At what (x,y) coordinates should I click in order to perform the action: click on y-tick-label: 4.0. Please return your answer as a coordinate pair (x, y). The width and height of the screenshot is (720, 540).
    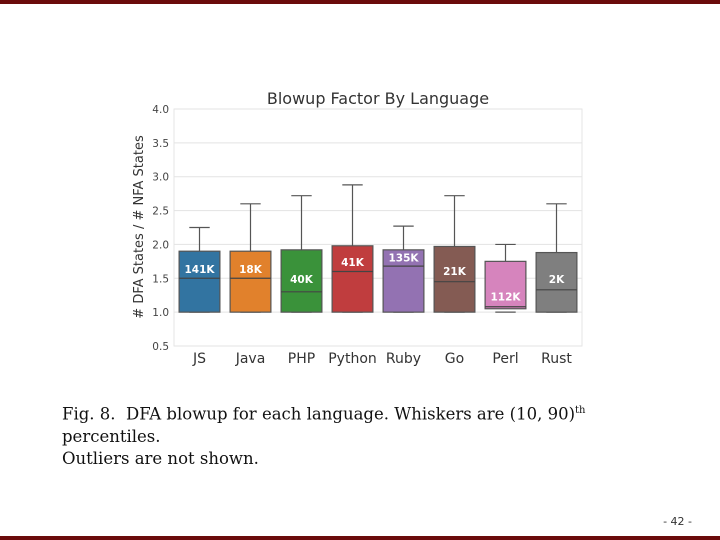
    Looking at the image, I should click on (160, 110).